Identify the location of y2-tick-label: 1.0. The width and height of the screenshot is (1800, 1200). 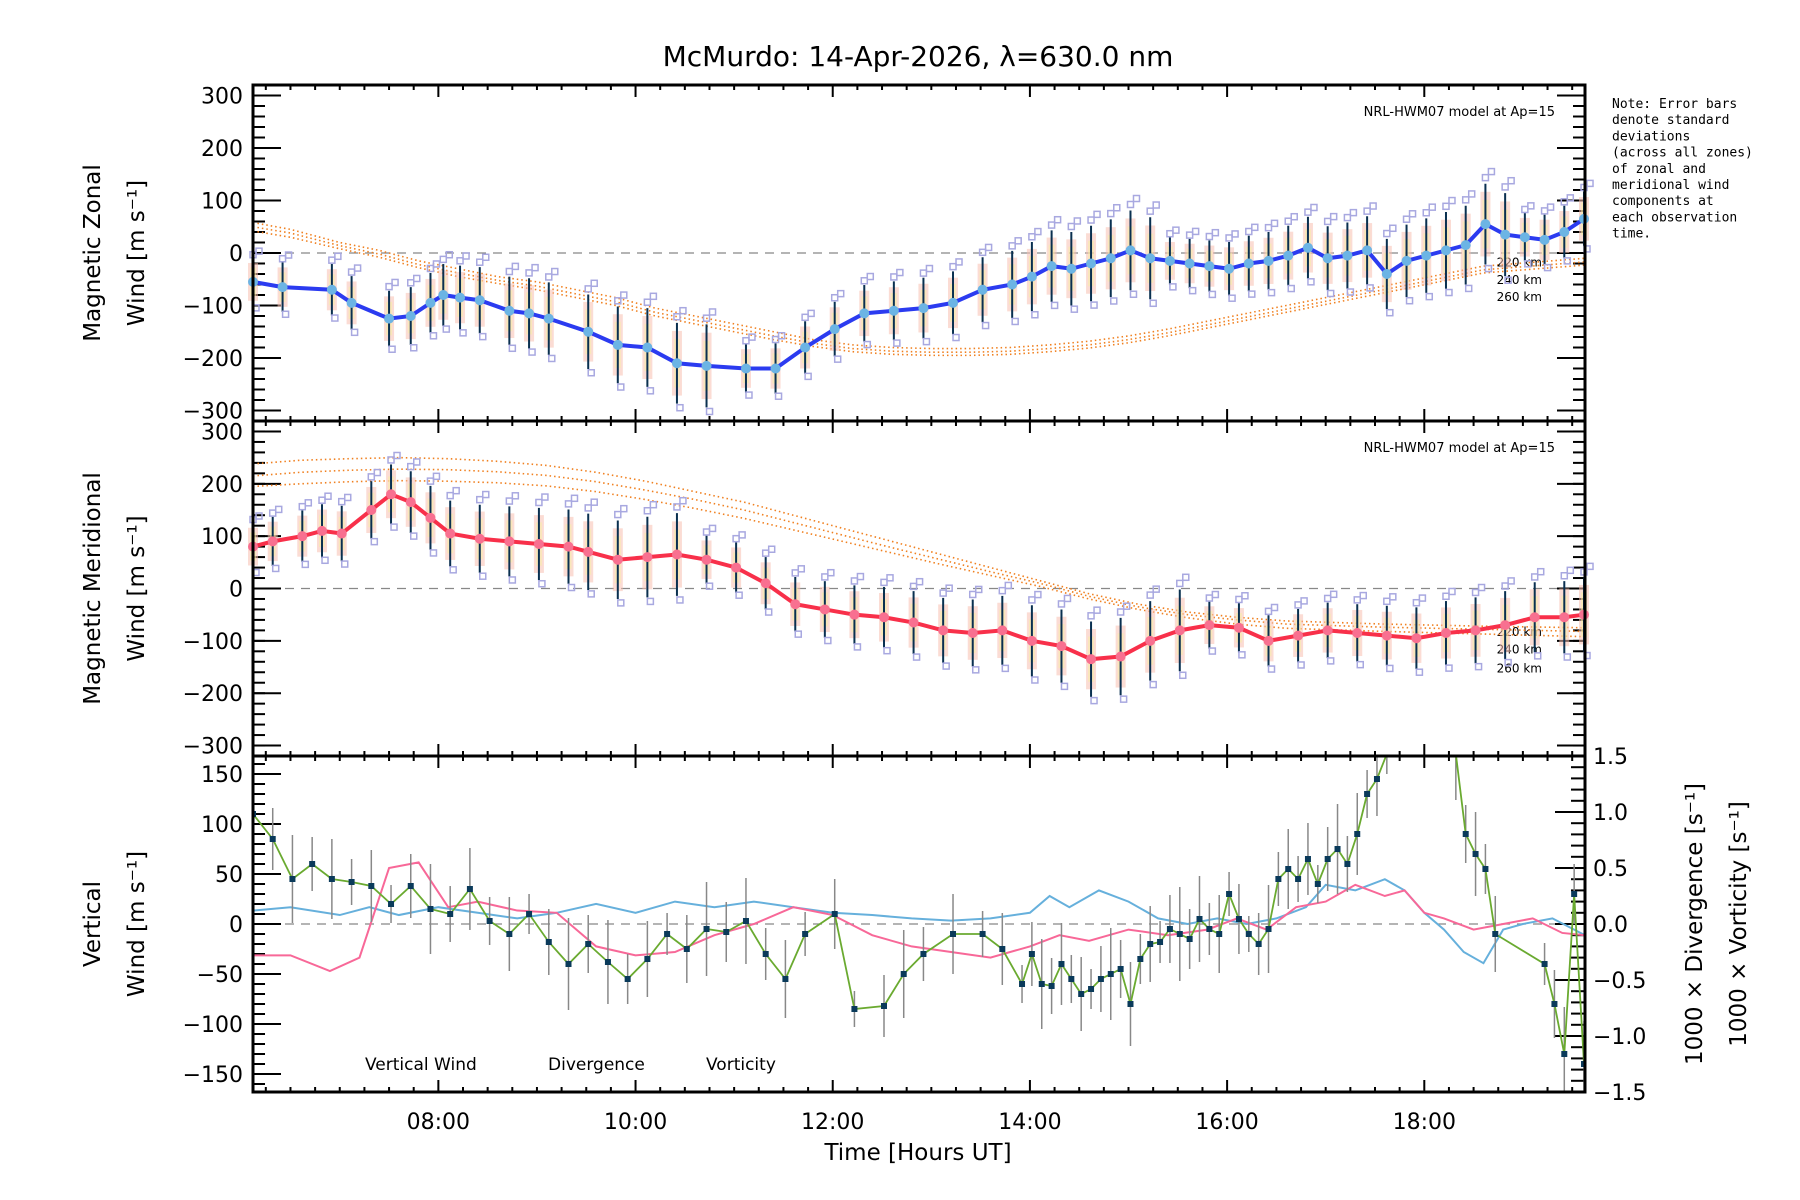
(1610, 813).